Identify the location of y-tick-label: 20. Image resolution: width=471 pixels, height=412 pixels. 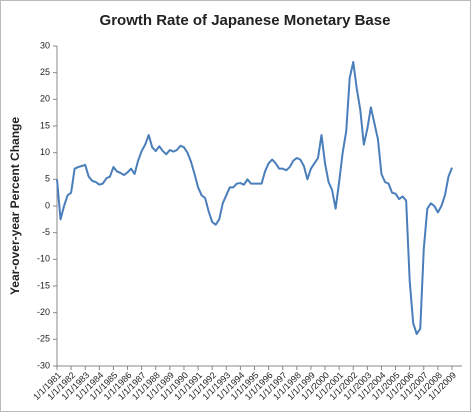
(45, 99).